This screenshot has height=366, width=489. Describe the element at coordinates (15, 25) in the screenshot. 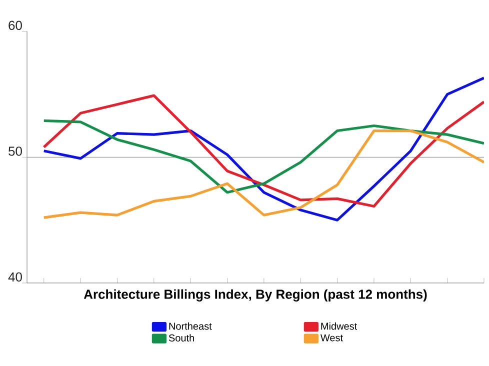

I see `y-tick-label: 60` at that location.